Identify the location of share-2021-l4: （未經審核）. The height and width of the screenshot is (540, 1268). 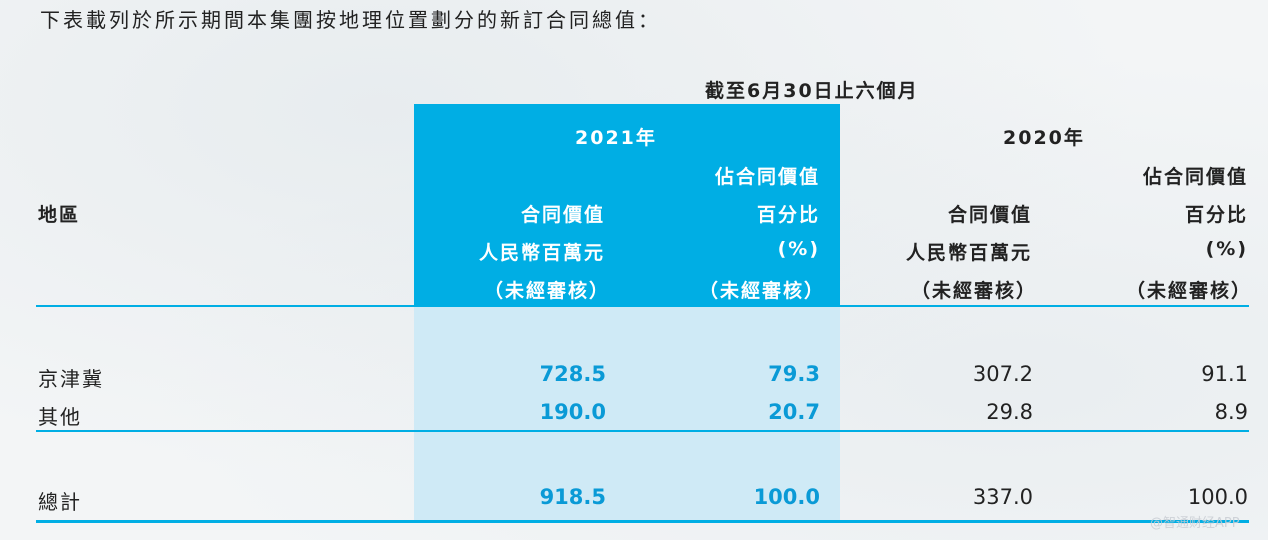
(761, 291).